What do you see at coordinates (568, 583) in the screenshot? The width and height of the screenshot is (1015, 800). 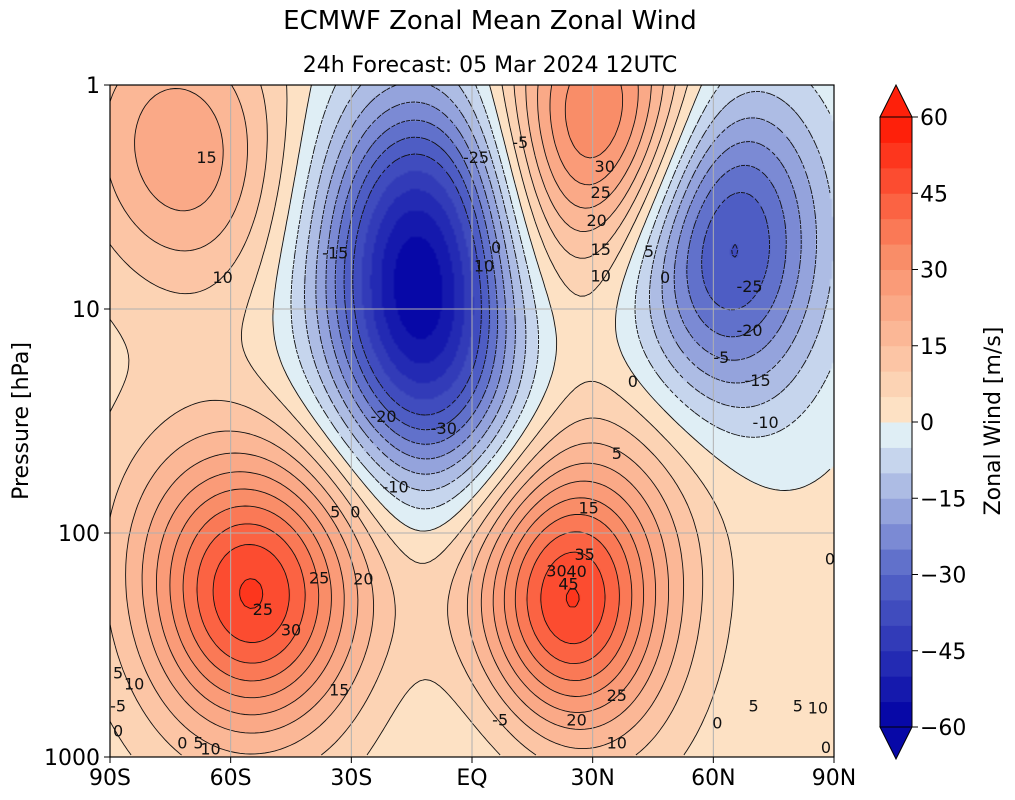 I see `contour-label: 45` at bounding box center [568, 583].